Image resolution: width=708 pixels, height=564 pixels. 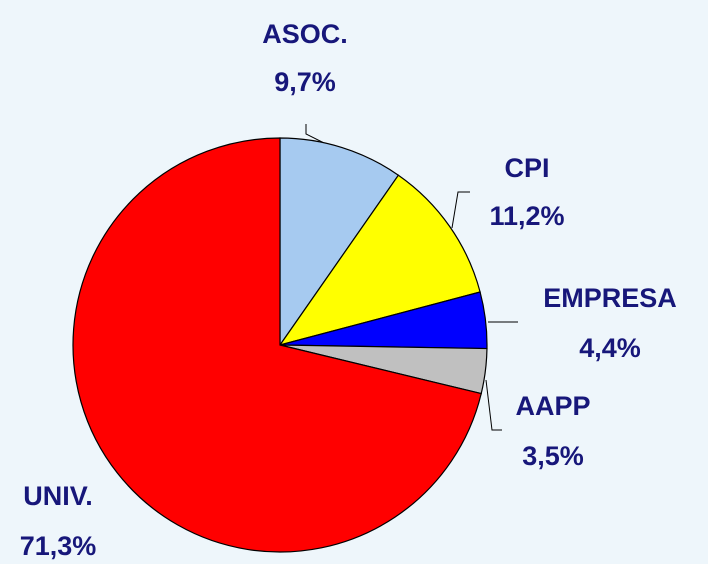 What do you see at coordinates (553, 456) in the screenshot?
I see `value-label: 3,5%` at bounding box center [553, 456].